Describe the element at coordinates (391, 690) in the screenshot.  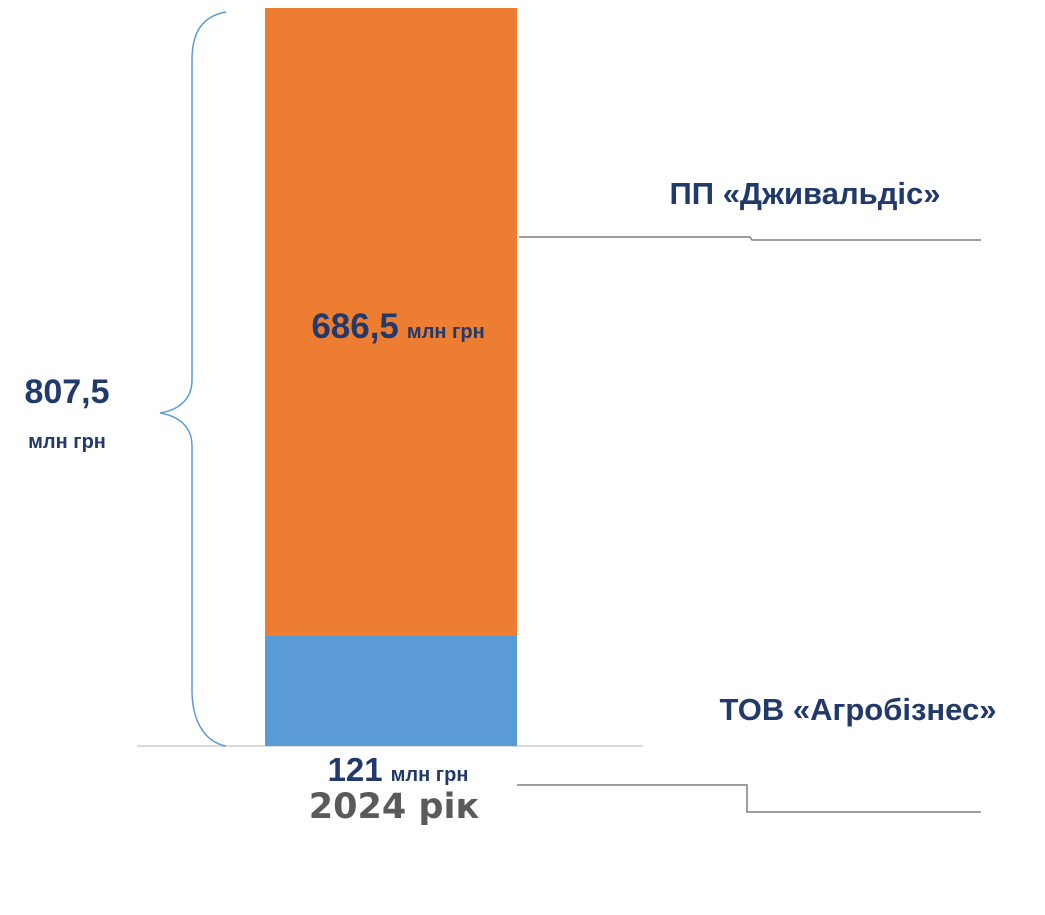
I see `bar-segment-agrobiznes` at that location.